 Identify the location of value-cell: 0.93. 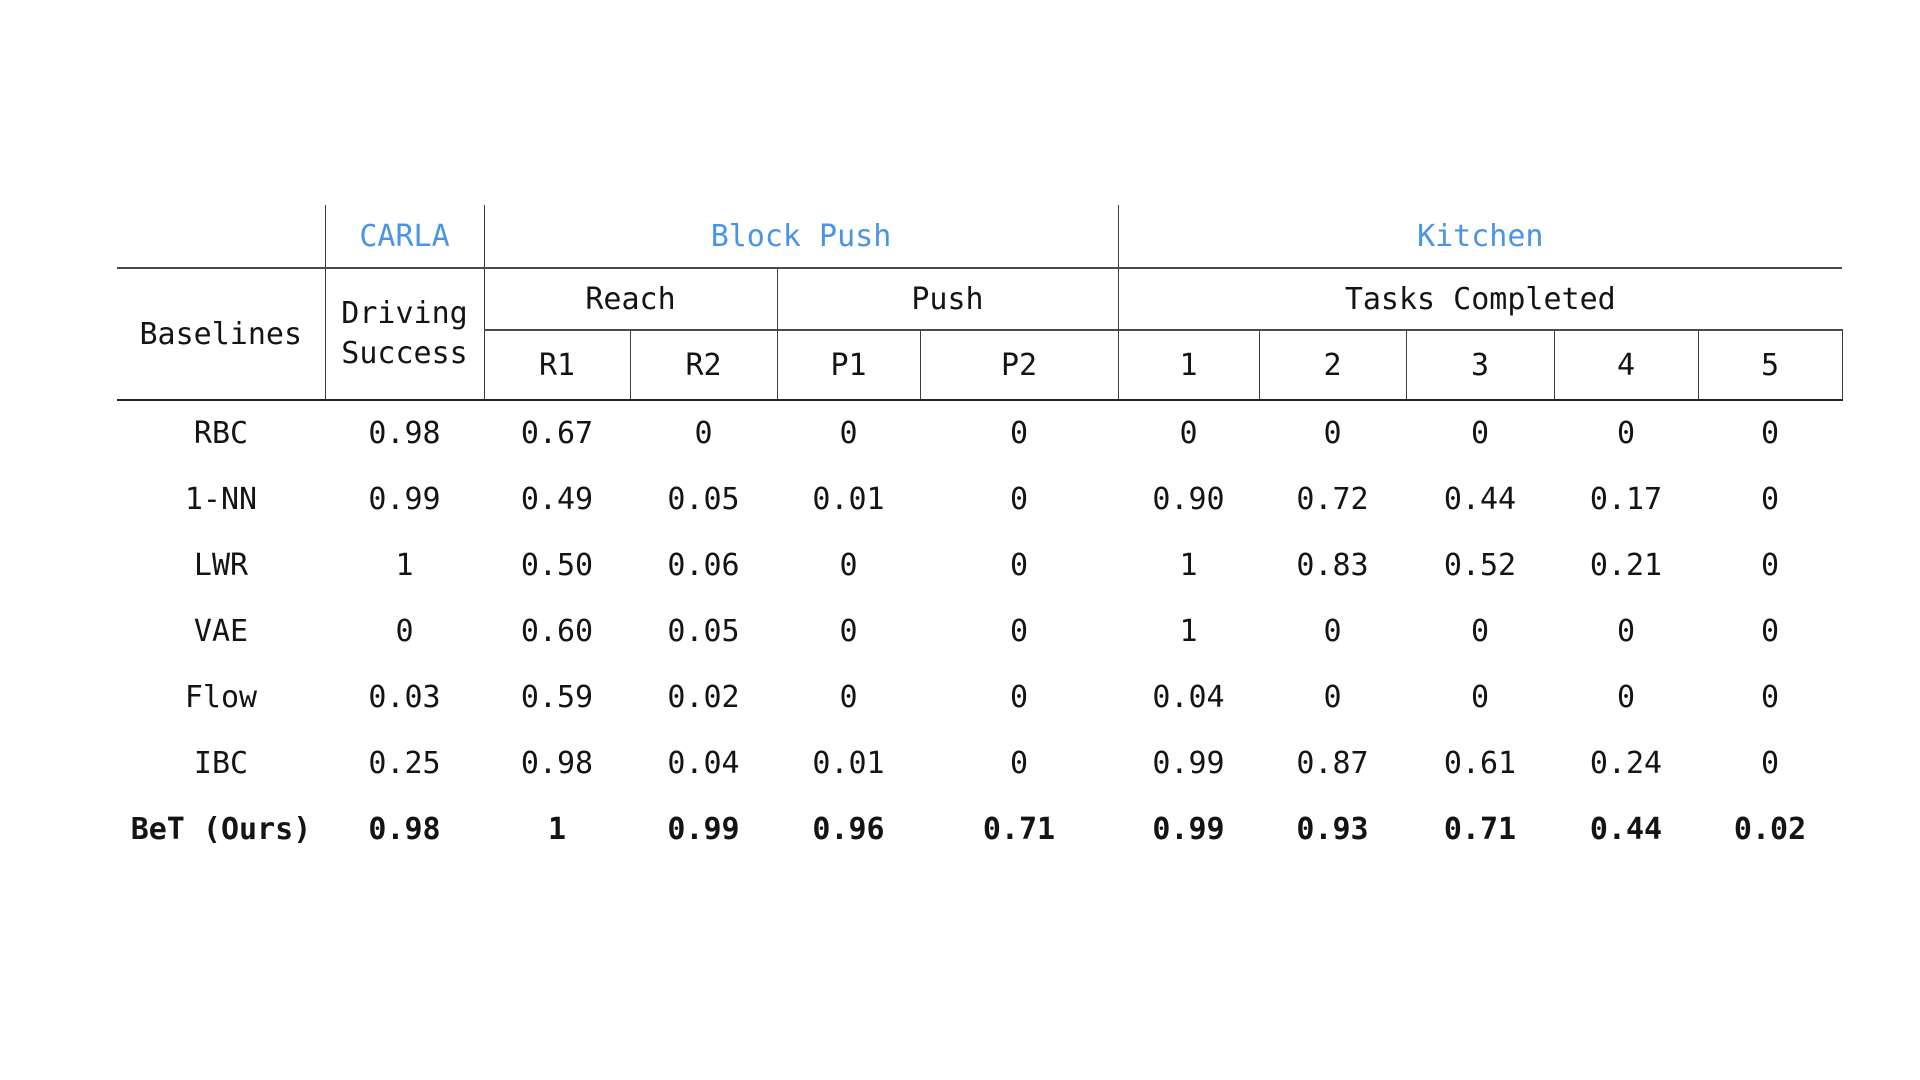
(1332, 829).